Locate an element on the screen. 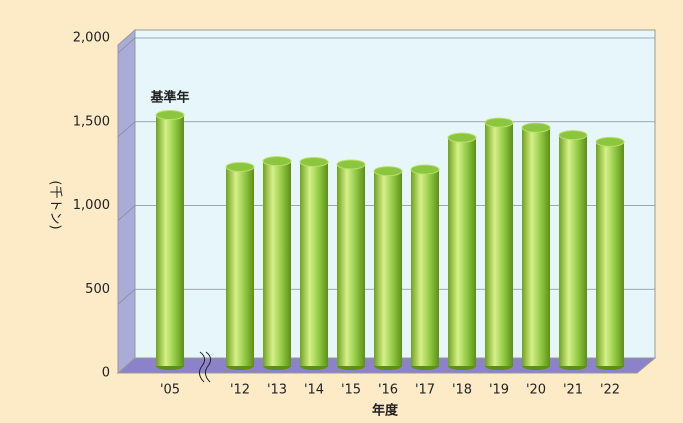 This screenshot has height=423, width=683. x-tick-label: '19 is located at coordinates (499, 390).